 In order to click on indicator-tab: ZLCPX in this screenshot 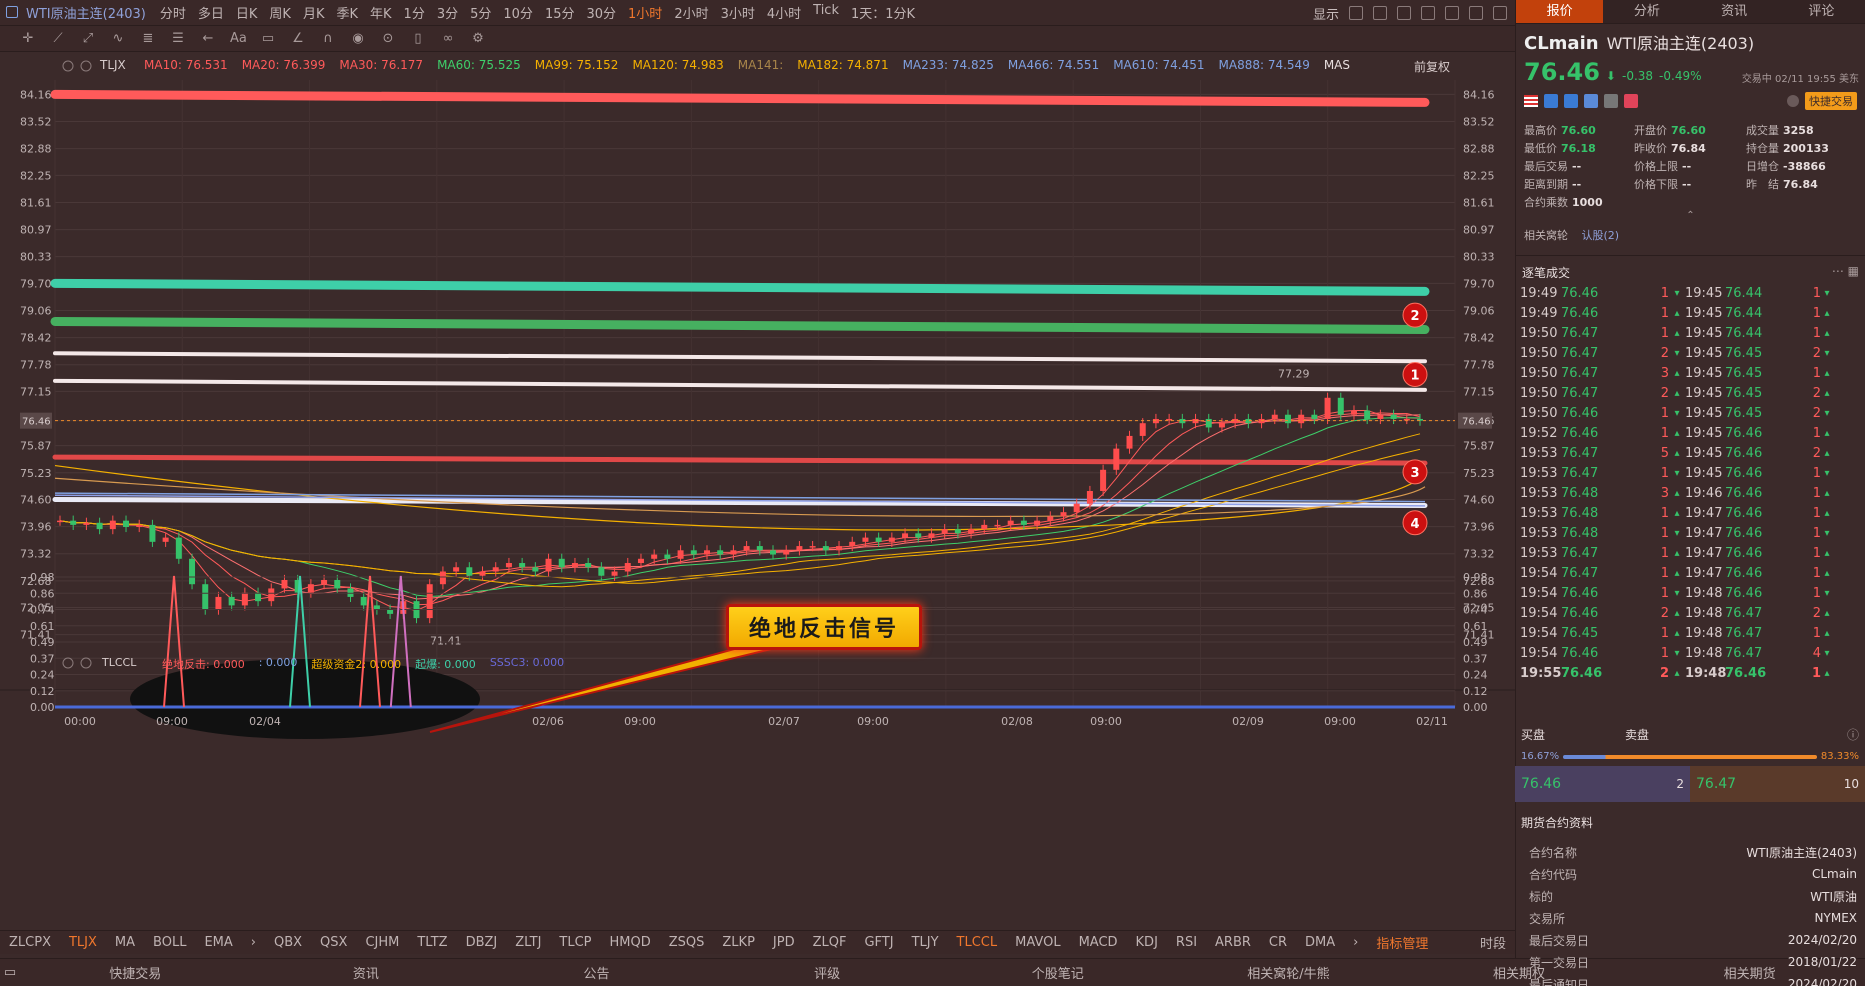, I will do `click(30, 942)`.